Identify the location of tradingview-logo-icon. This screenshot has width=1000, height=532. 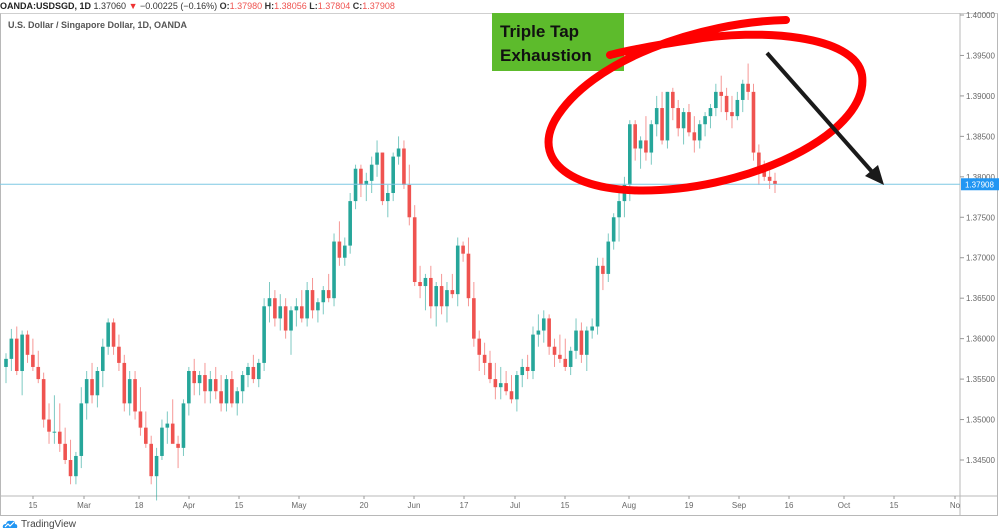
(10, 524).